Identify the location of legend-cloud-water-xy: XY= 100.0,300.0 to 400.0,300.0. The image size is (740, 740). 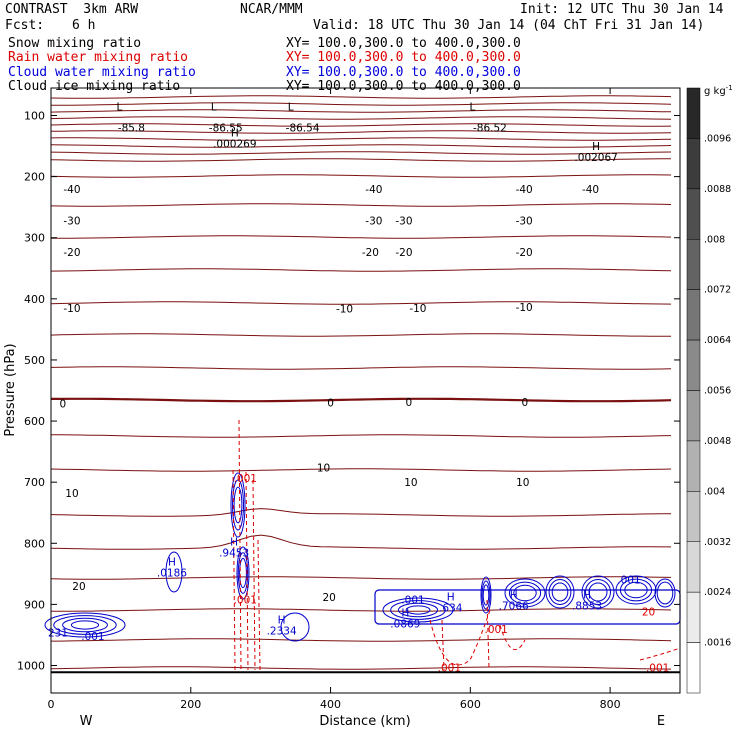
(403, 72).